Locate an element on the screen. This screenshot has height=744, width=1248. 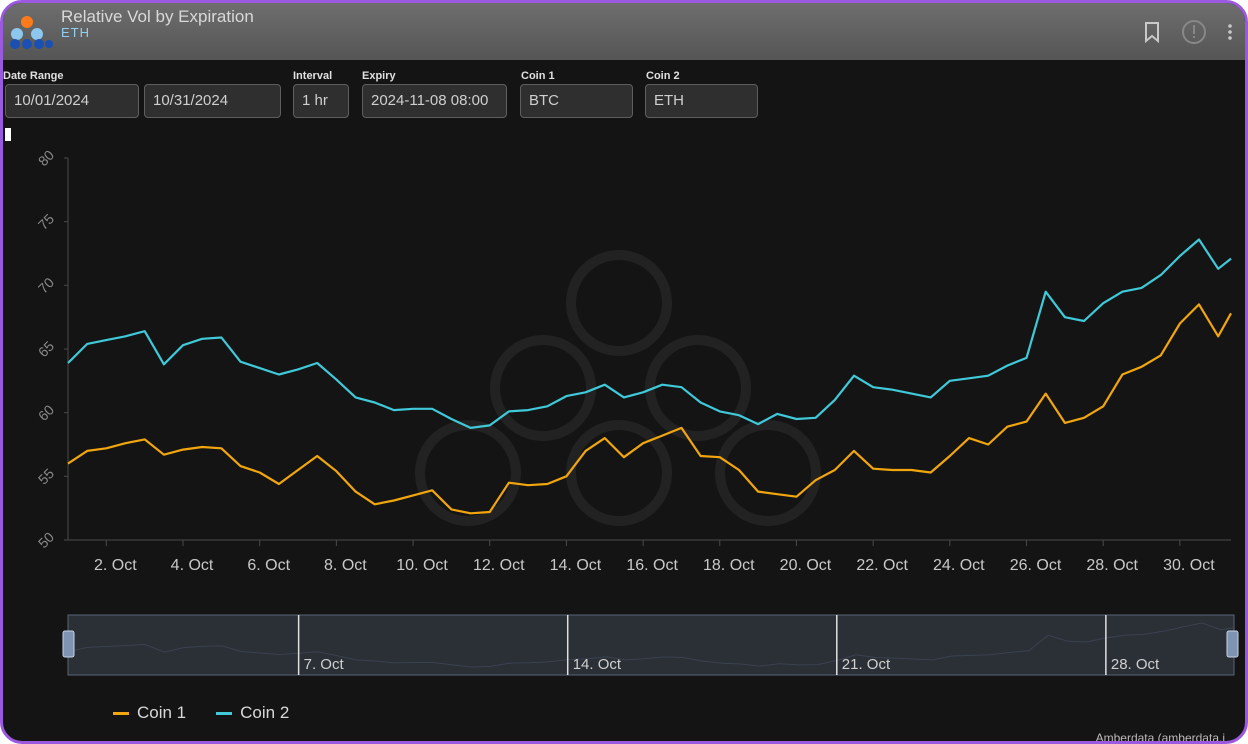
y-tick-label: 70 is located at coordinates (46, 285).